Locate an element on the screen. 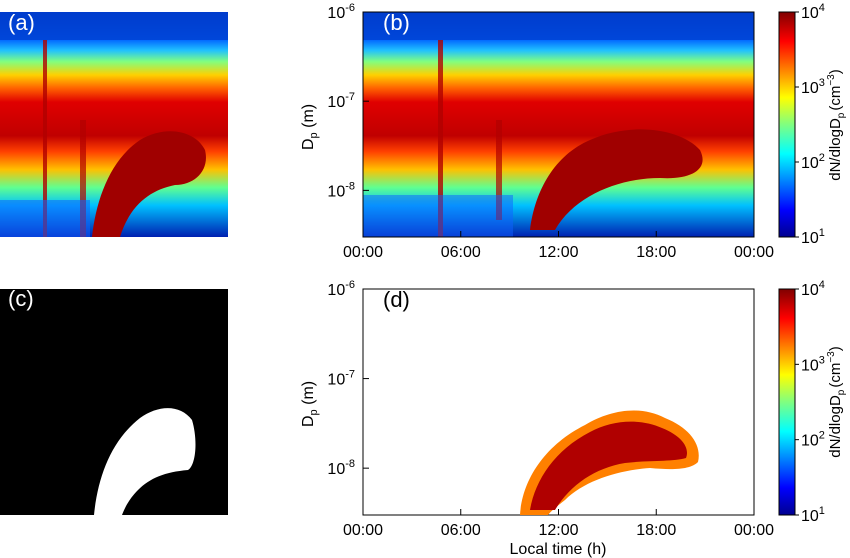 The height and width of the screenshot is (558, 850). colorbar-top-tick-label: 10² is located at coordinates (813, 162).